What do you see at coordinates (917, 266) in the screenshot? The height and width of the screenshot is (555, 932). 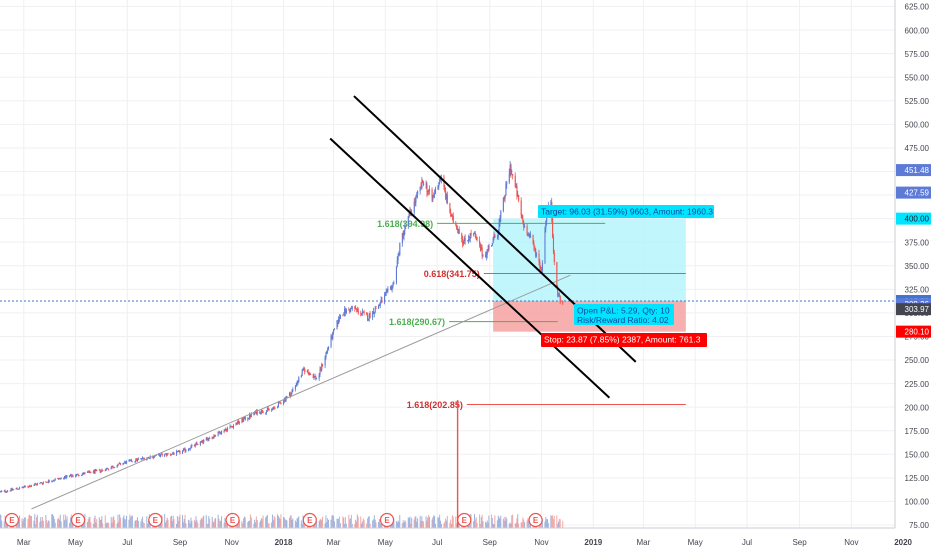 I see `y-tick-label: 350.00` at bounding box center [917, 266].